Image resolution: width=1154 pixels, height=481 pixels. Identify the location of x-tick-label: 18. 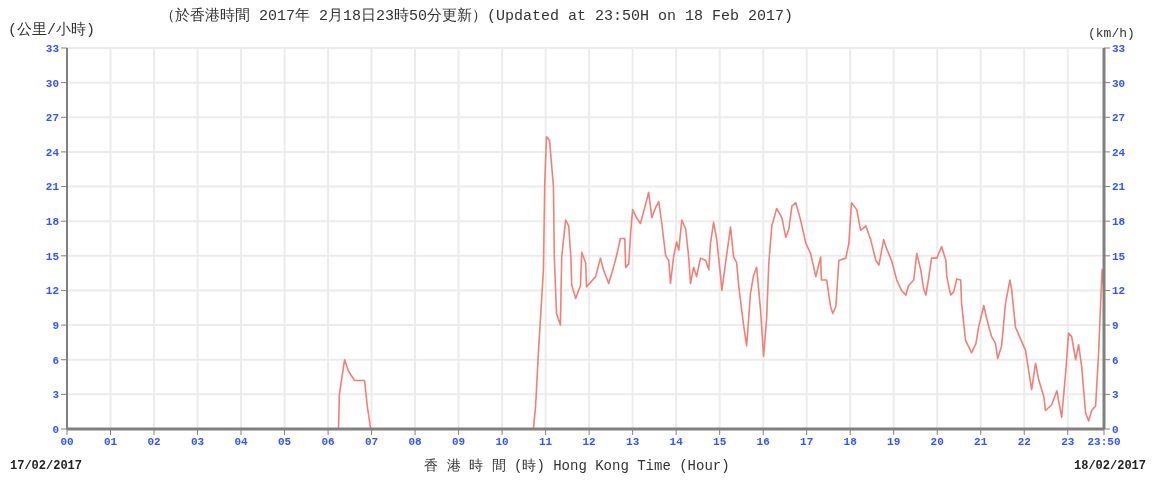
(850, 441).